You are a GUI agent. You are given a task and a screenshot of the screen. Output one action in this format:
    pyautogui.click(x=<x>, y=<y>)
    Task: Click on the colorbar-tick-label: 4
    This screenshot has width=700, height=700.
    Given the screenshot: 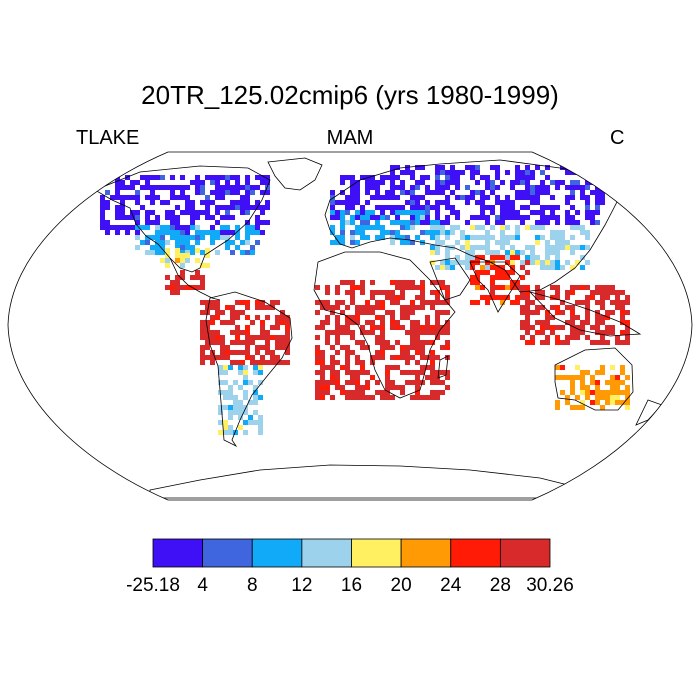 What is the action you would take?
    pyautogui.click(x=202, y=585)
    